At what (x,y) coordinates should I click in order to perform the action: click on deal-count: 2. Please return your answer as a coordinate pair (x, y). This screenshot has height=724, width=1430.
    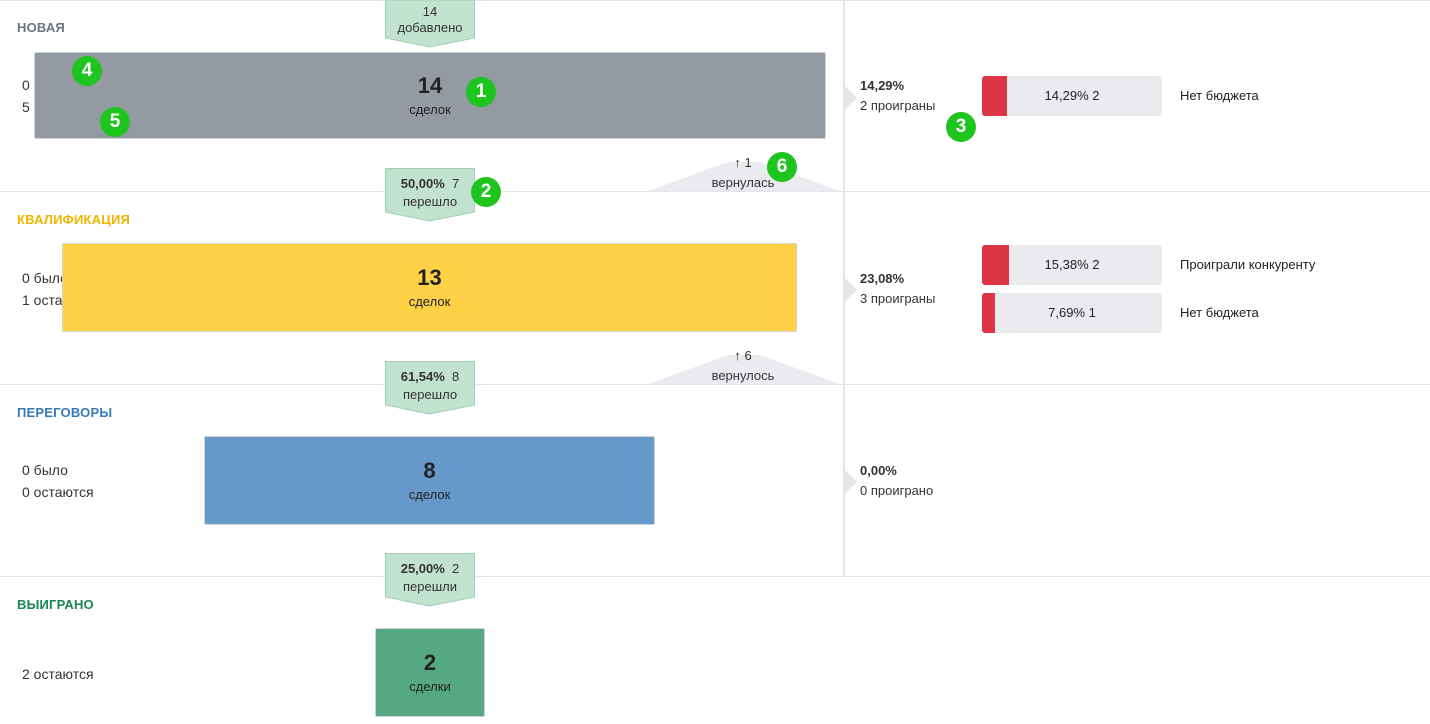
    Looking at the image, I should click on (430, 662).